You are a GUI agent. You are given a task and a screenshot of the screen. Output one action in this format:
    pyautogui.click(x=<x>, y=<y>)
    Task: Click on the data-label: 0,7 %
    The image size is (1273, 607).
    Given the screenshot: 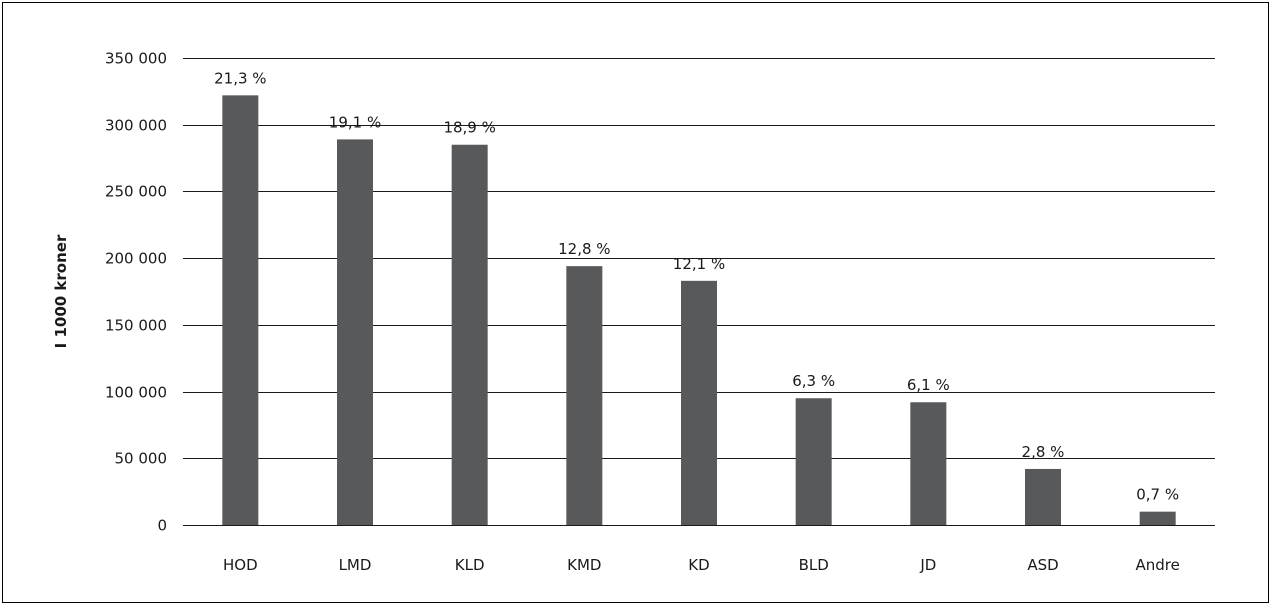 What is the action you would take?
    pyautogui.click(x=1157, y=495)
    